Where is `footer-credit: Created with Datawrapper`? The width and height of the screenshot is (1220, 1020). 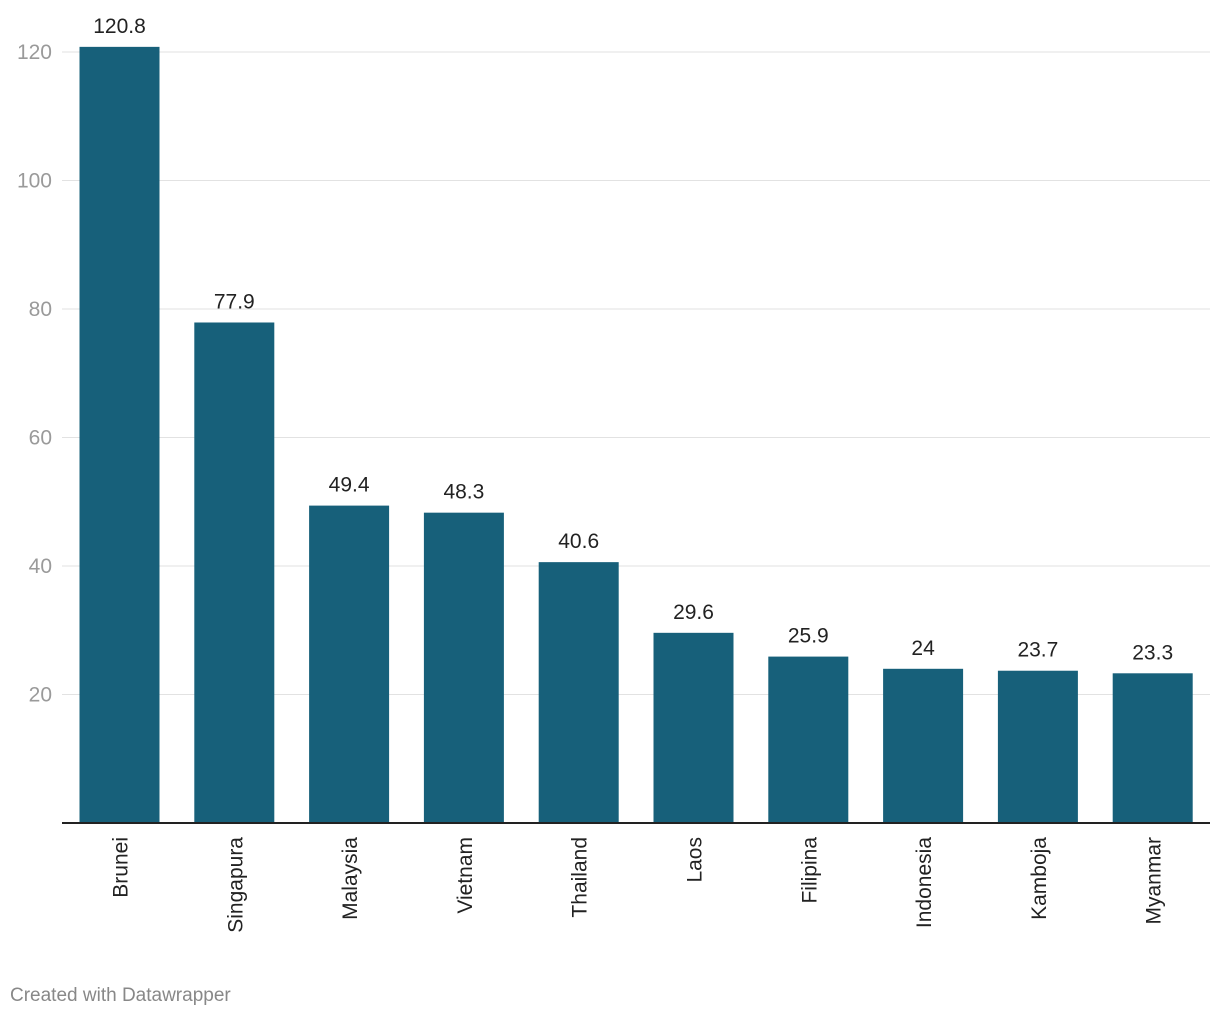 footer-credit: Created with Datawrapper is located at coordinates (120, 995).